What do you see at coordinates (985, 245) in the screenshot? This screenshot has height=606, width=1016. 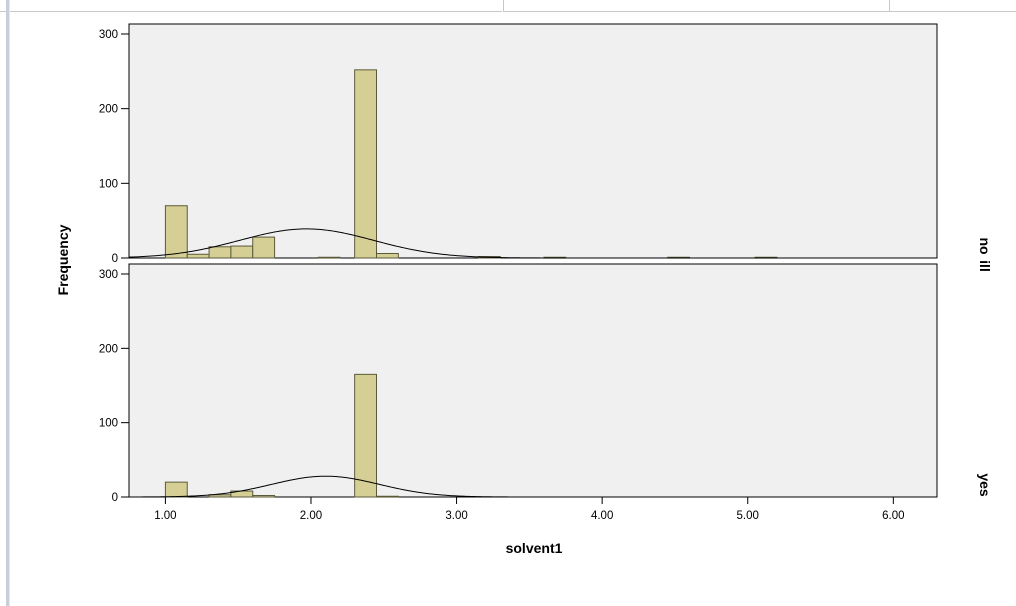 I see `panel-label-no: no` at bounding box center [985, 245].